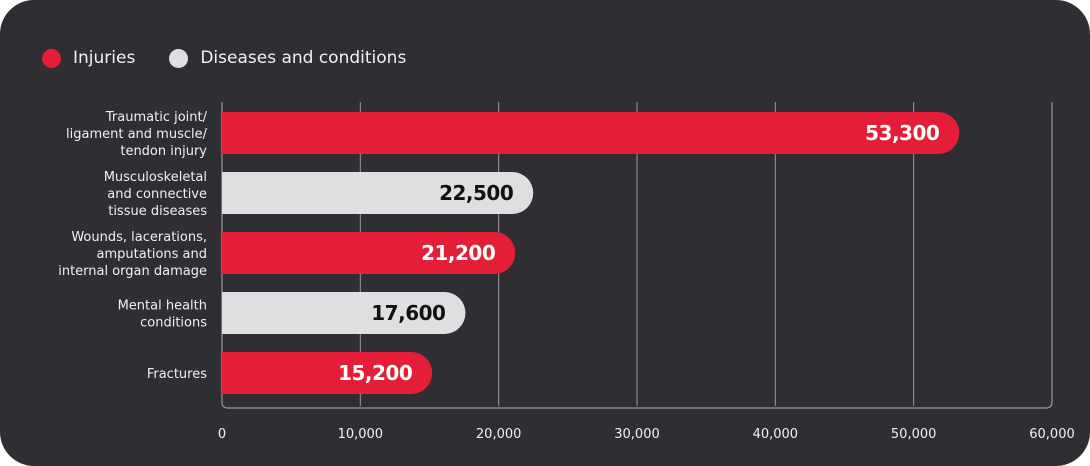 This screenshot has width=1090, height=466. What do you see at coordinates (476, 193) in the screenshot?
I see `bar-value-label: 22,500` at bounding box center [476, 193].